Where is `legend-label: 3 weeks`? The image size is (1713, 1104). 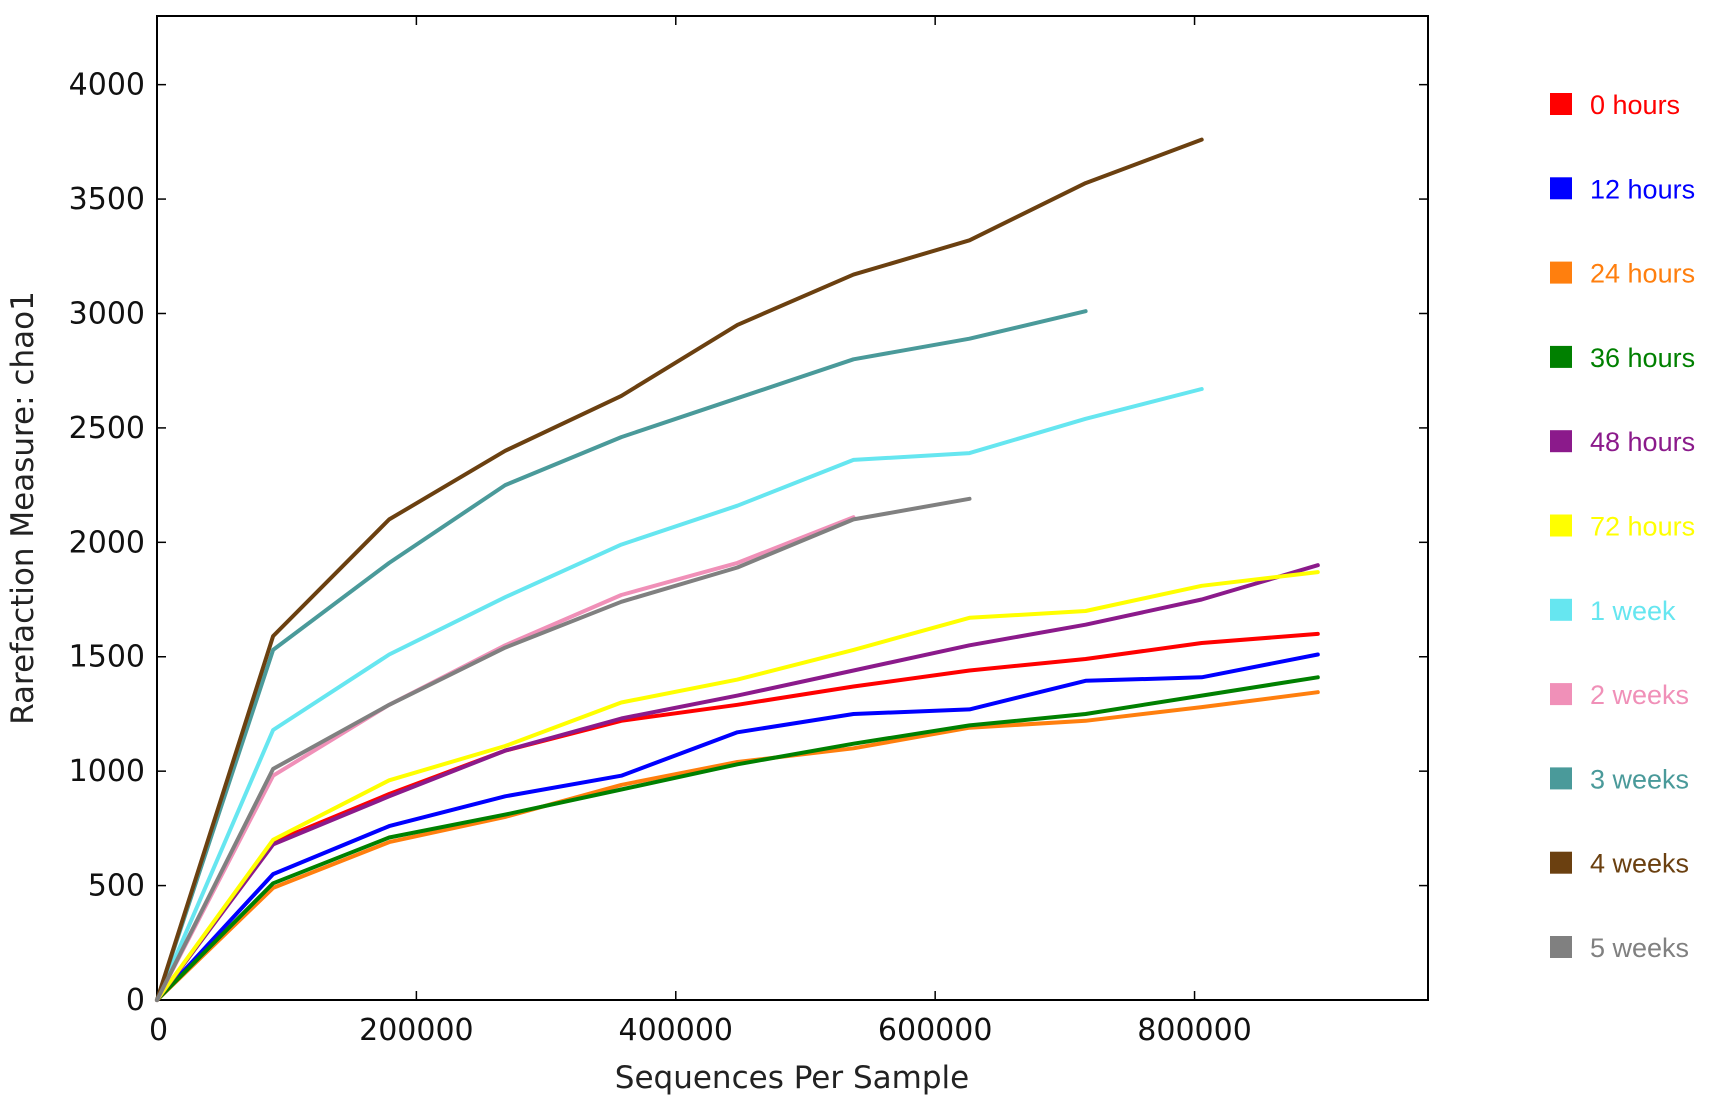 legend-label: 3 weeks is located at coordinates (1639, 779).